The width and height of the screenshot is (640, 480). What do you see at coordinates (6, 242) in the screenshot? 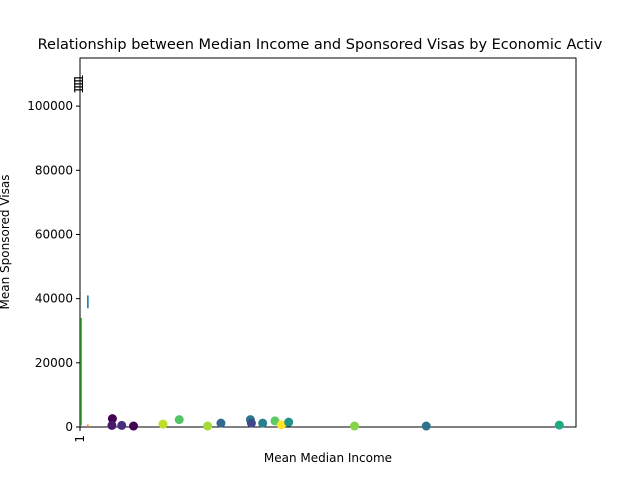
I see `y-axis-label: Mean Sponsored Visas` at bounding box center [6, 242].